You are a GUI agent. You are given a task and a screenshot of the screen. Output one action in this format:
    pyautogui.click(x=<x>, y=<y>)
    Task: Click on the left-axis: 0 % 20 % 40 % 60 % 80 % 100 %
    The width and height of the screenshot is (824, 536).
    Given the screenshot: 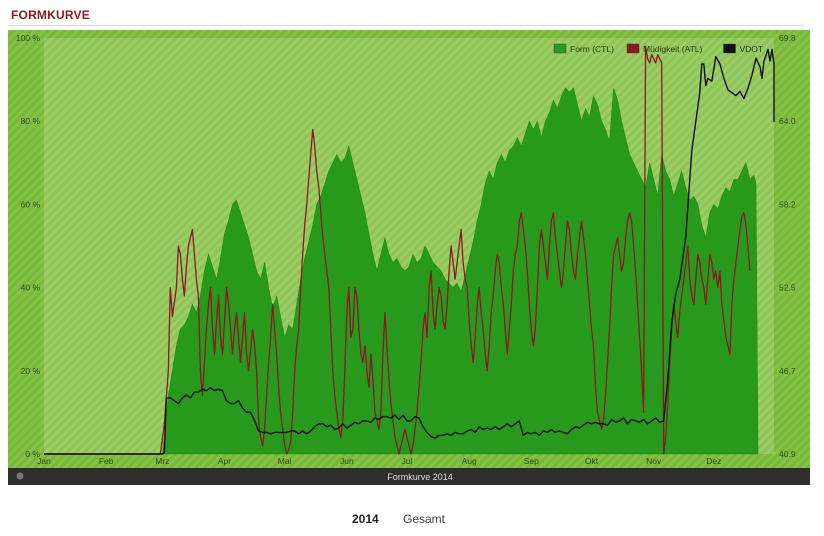 What is the action you would take?
    pyautogui.click(x=28, y=246)
    